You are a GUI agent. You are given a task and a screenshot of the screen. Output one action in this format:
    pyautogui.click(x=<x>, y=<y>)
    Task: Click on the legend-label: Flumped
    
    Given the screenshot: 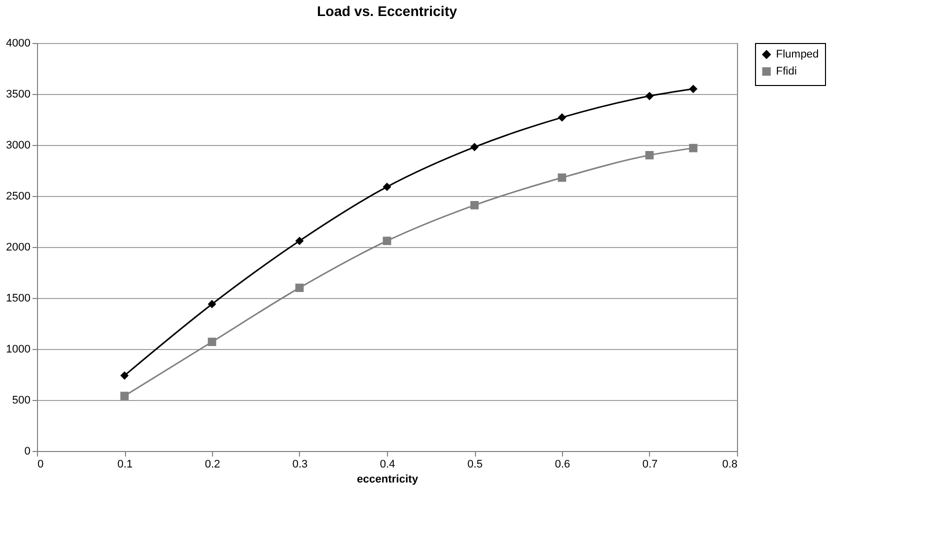 What is the action you would take?
    pyautogui.click(x=797, y=54)
    